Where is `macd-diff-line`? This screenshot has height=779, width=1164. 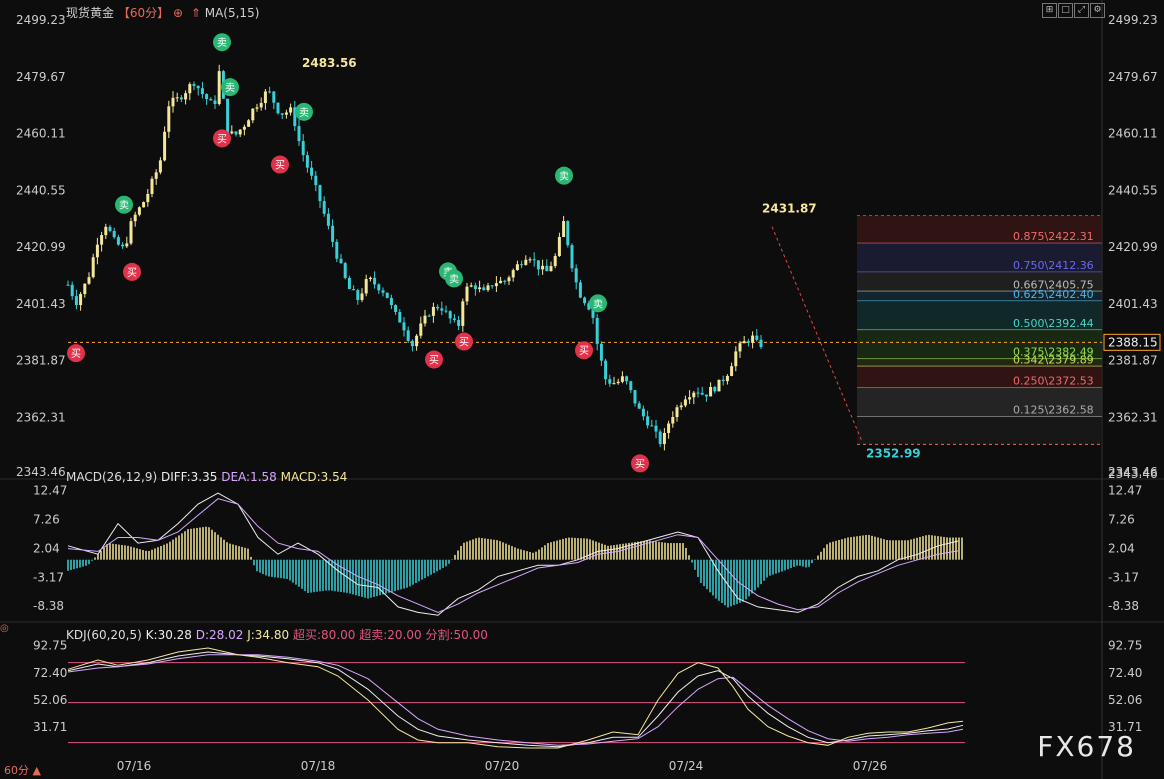 macd-diff-line is located at coordinates (513, 554).